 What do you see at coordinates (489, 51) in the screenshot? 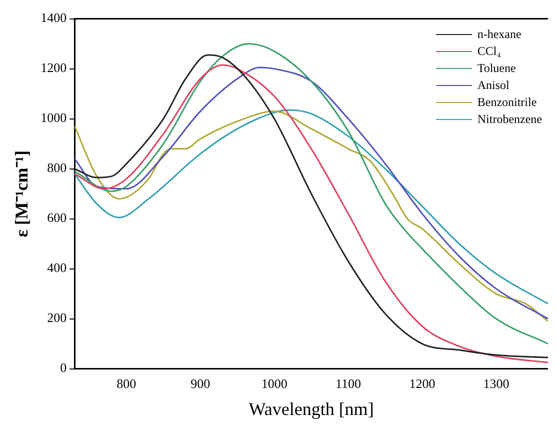
I see `legend-label: CCl₄` at bounding box center [489, 51].